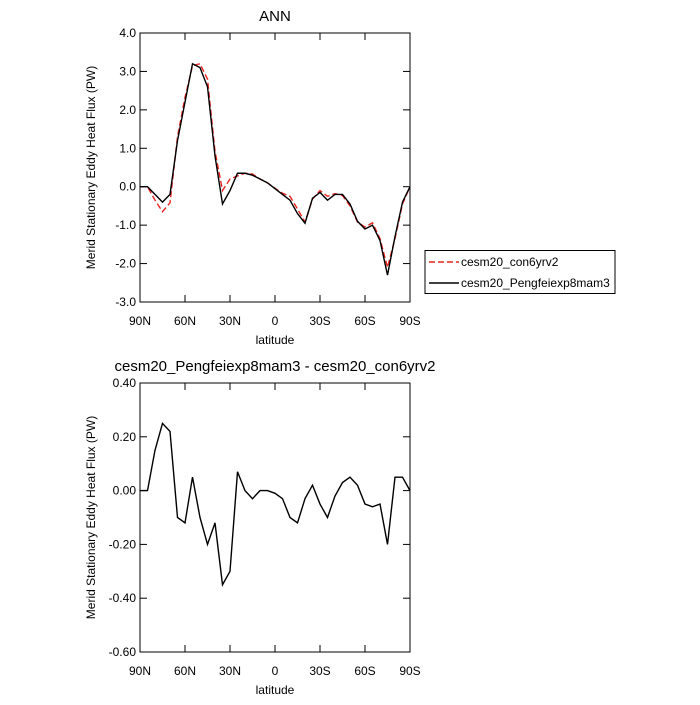 The height and width of the screenshot is (705, 700). I want to click on y-tick-label: -0.40, so click(123, 598).